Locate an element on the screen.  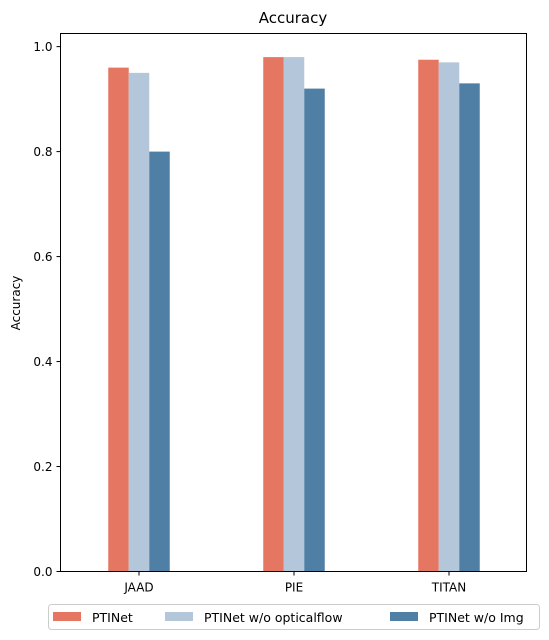
chart-title: Accuracy is located at coordinates (293, 18).